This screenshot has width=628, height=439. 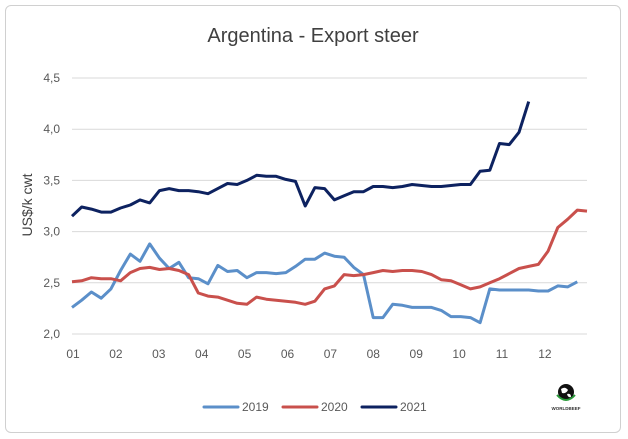 I want to click on svg-text: WORLDBEEF, so click(x=566, y=408).